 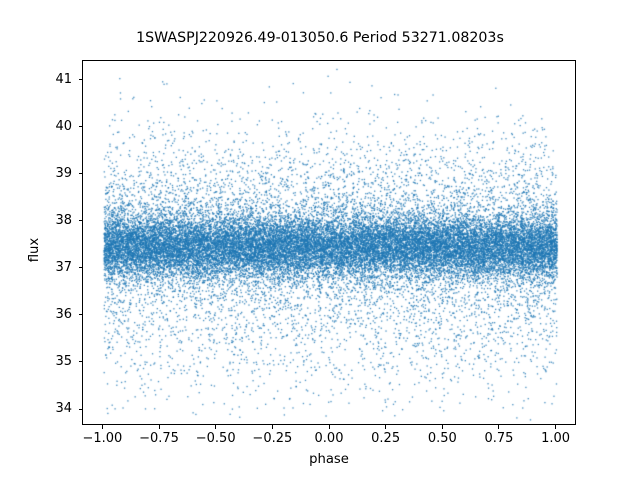 What do you see at coordinates (63, 126) in the screenshot?
I see `y-axis-tick-label: 40` at bounding box center [63, 126].